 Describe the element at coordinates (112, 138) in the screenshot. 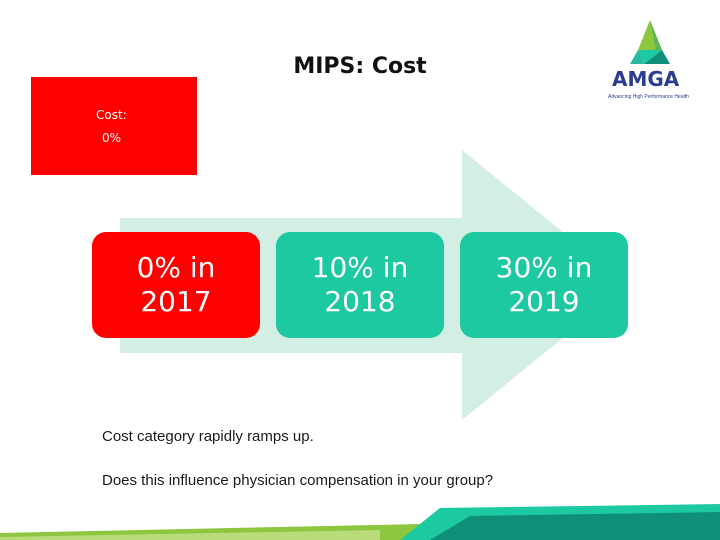

I see `cost-callout-value: 0%` at that location.